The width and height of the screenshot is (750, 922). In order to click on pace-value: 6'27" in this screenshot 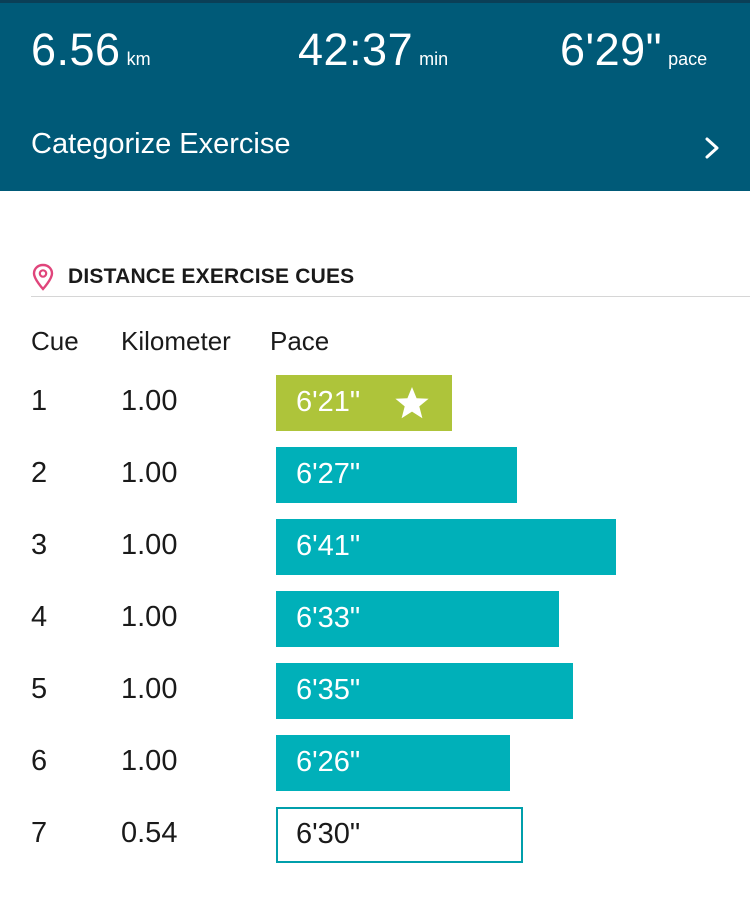, I will do `click(328, 474)`.